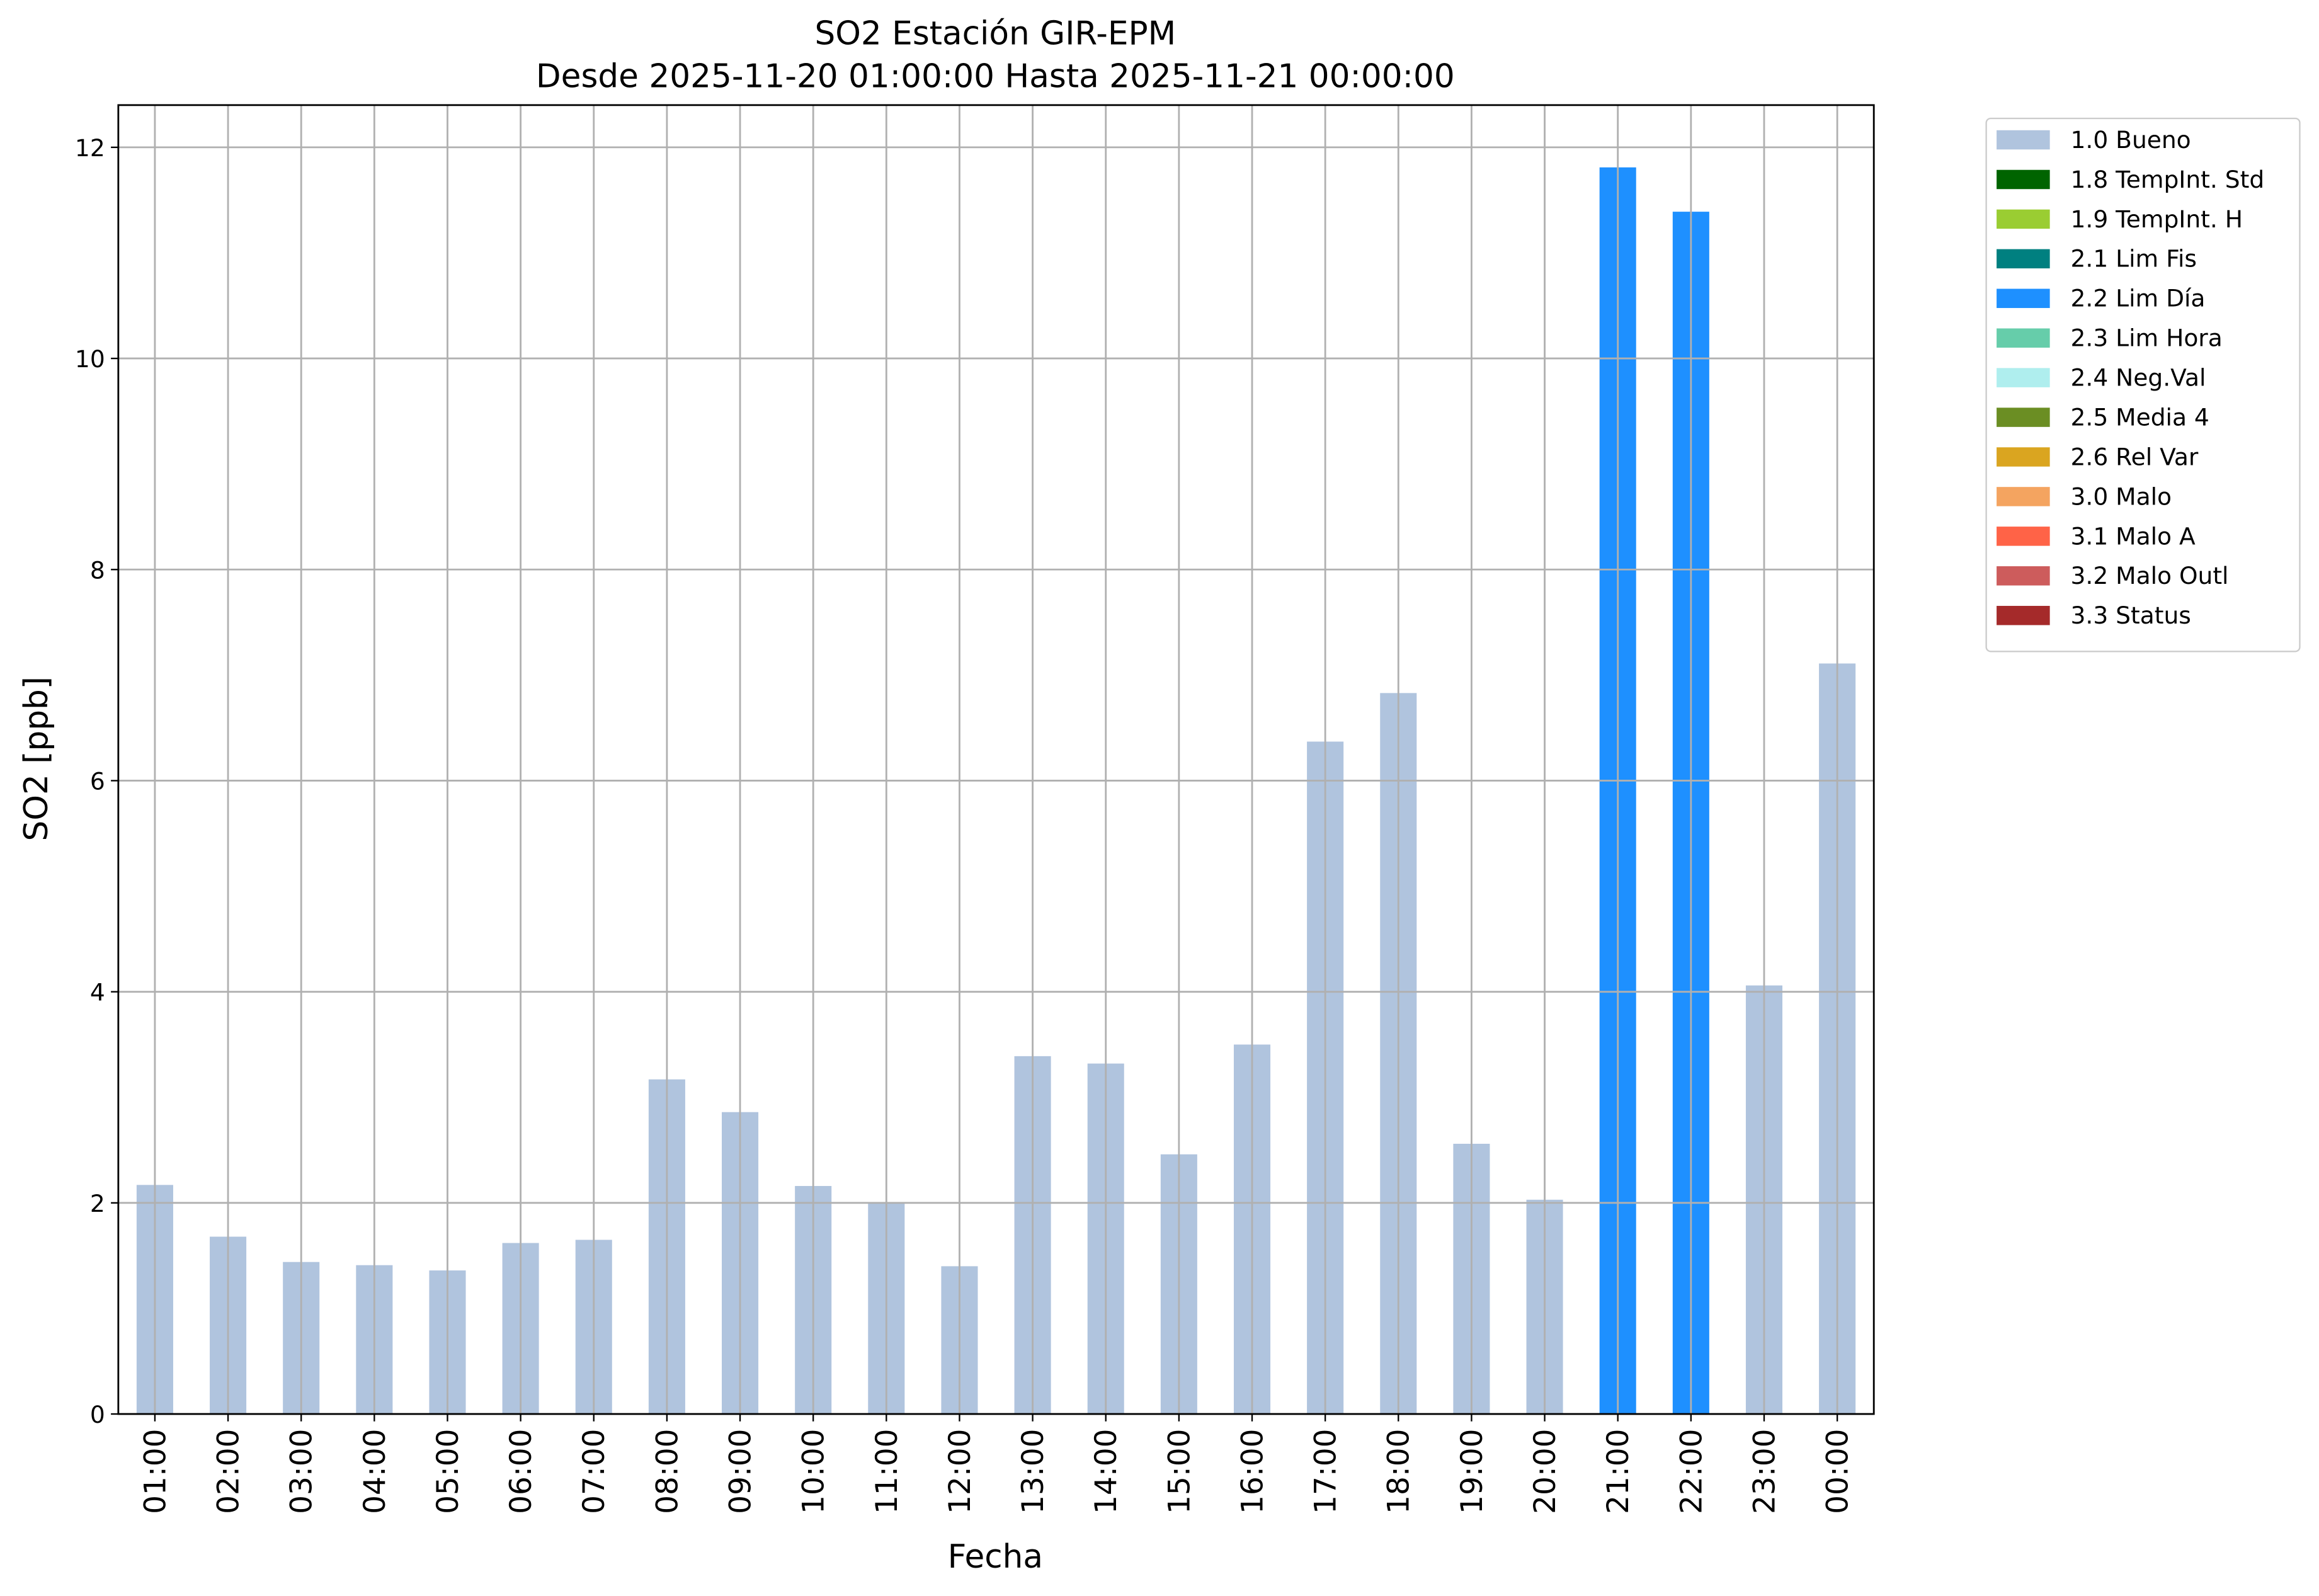 The height and width of the screenshot is (1596, 2319). Describe the element at coordinates (1106, 1471) in the screenshot. I see `x-tick-label: 14:00` at that location.